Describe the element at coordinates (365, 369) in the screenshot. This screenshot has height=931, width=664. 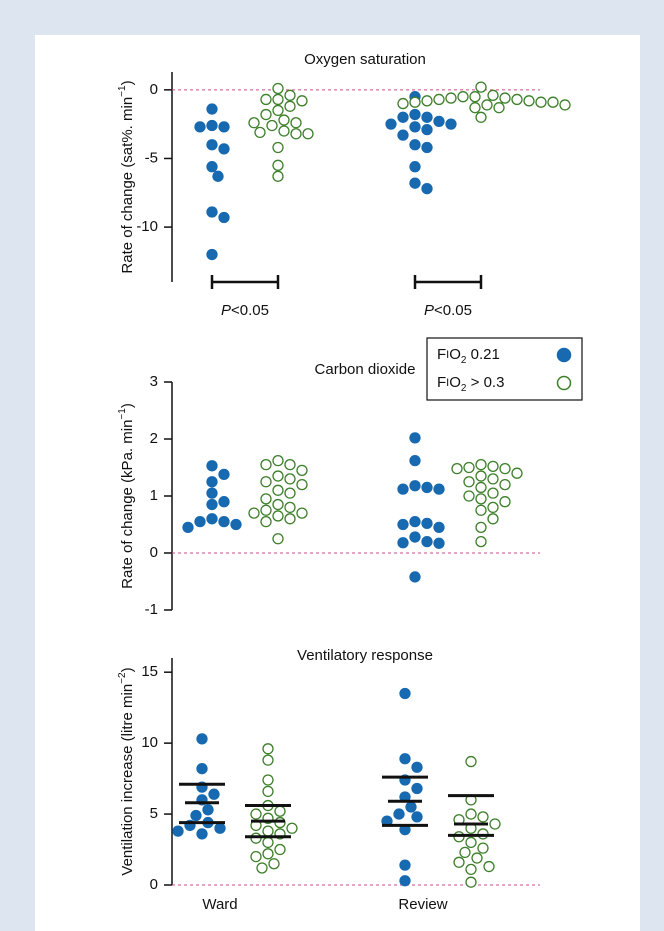
I see `chart-title: Carbon dioxide` at that location.